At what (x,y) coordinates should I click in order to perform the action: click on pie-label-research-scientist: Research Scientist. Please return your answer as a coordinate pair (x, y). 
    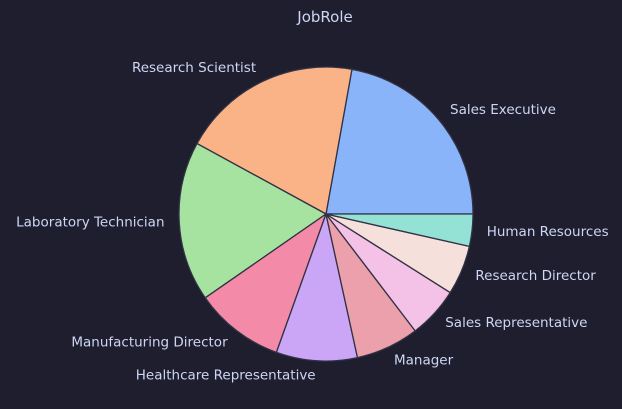
    Looking at the image, I should click on (194, 68).